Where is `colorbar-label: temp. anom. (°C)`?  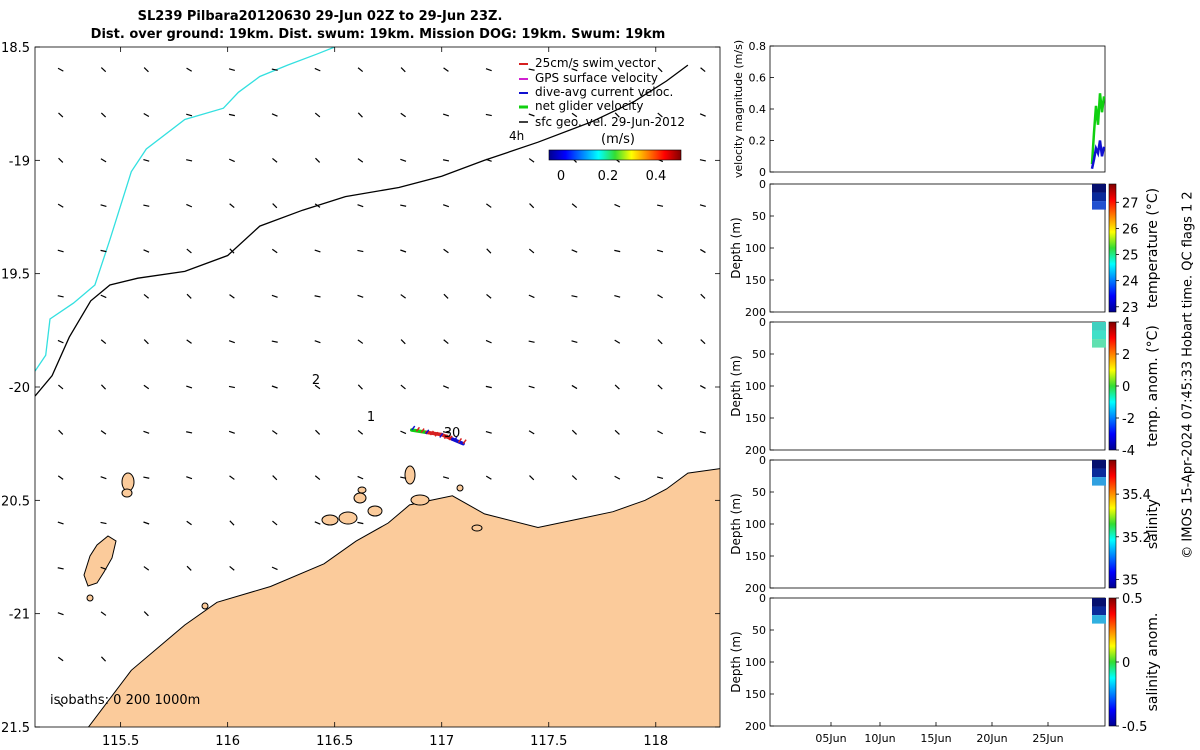
colorbar-label: temp. anom. (°C) is located at coordinates (1153, 386).